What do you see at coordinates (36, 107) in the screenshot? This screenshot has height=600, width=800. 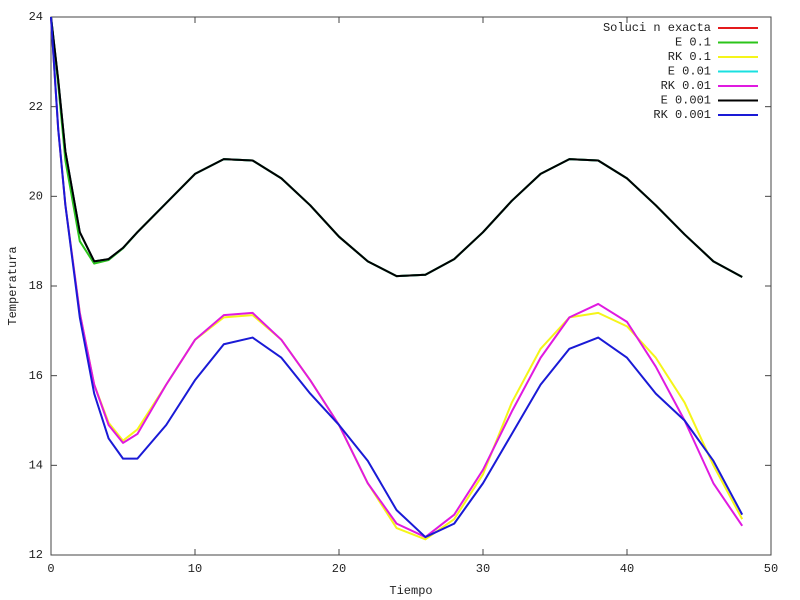 I see `y-tick-label: 22` at bounding box center [36, 107].